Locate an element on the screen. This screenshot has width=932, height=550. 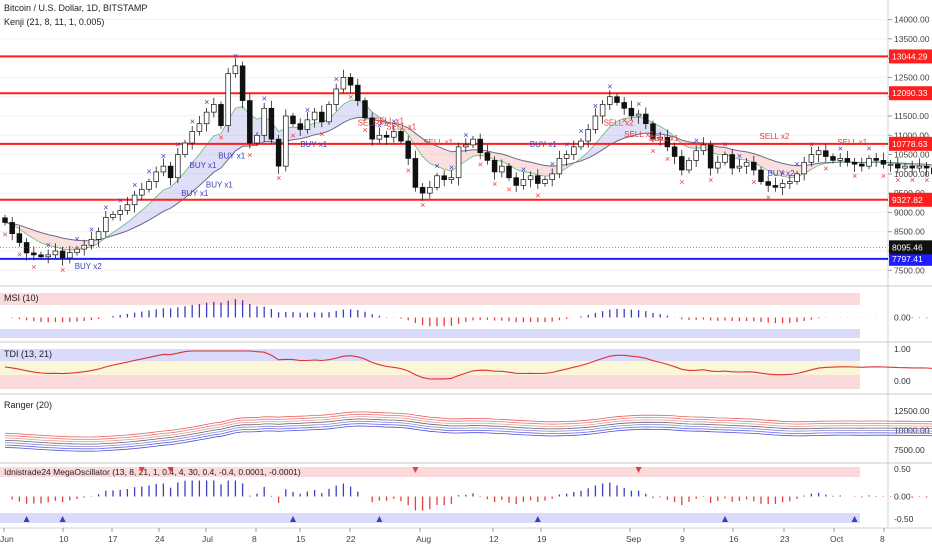
price-level-label: 7797.41 is located at coordinates (907, 259).